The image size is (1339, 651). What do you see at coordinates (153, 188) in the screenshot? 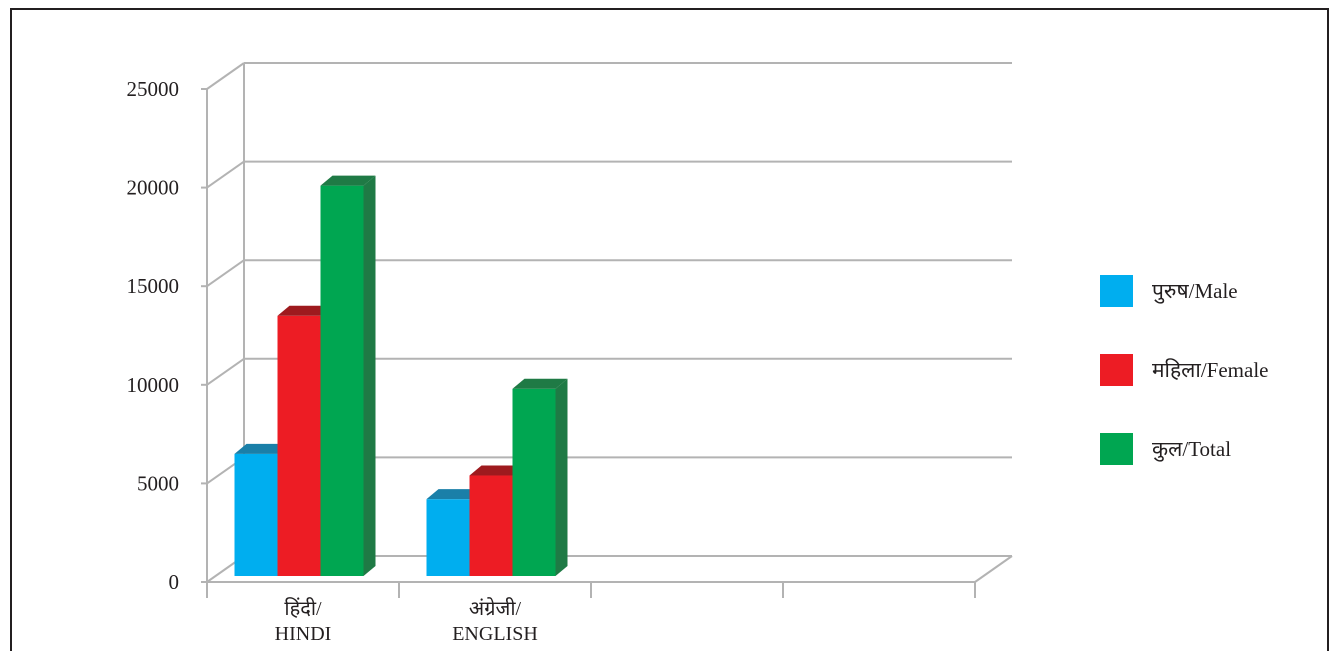
I see `y-tick-label: 20000` at bounding box center [153, 188].